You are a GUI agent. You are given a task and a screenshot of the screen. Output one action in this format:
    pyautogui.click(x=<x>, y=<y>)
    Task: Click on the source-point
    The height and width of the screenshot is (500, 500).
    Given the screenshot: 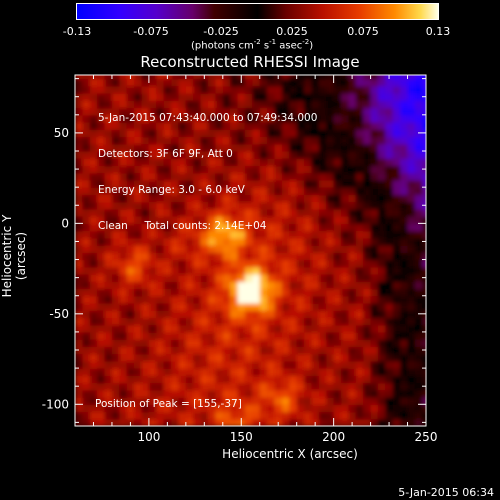 What is the action you would take?
    pyautogui.click(x=251, y=290)
    